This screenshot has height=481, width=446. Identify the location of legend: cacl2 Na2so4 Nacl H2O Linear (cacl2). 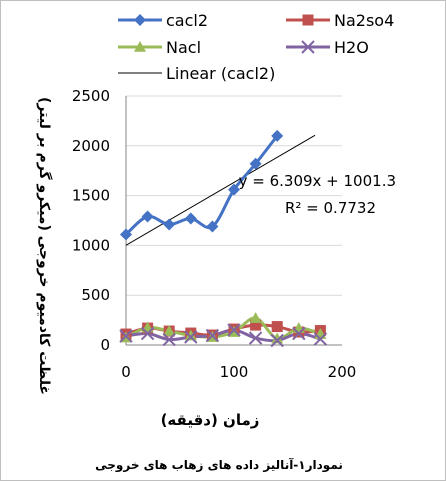
(256, 47).